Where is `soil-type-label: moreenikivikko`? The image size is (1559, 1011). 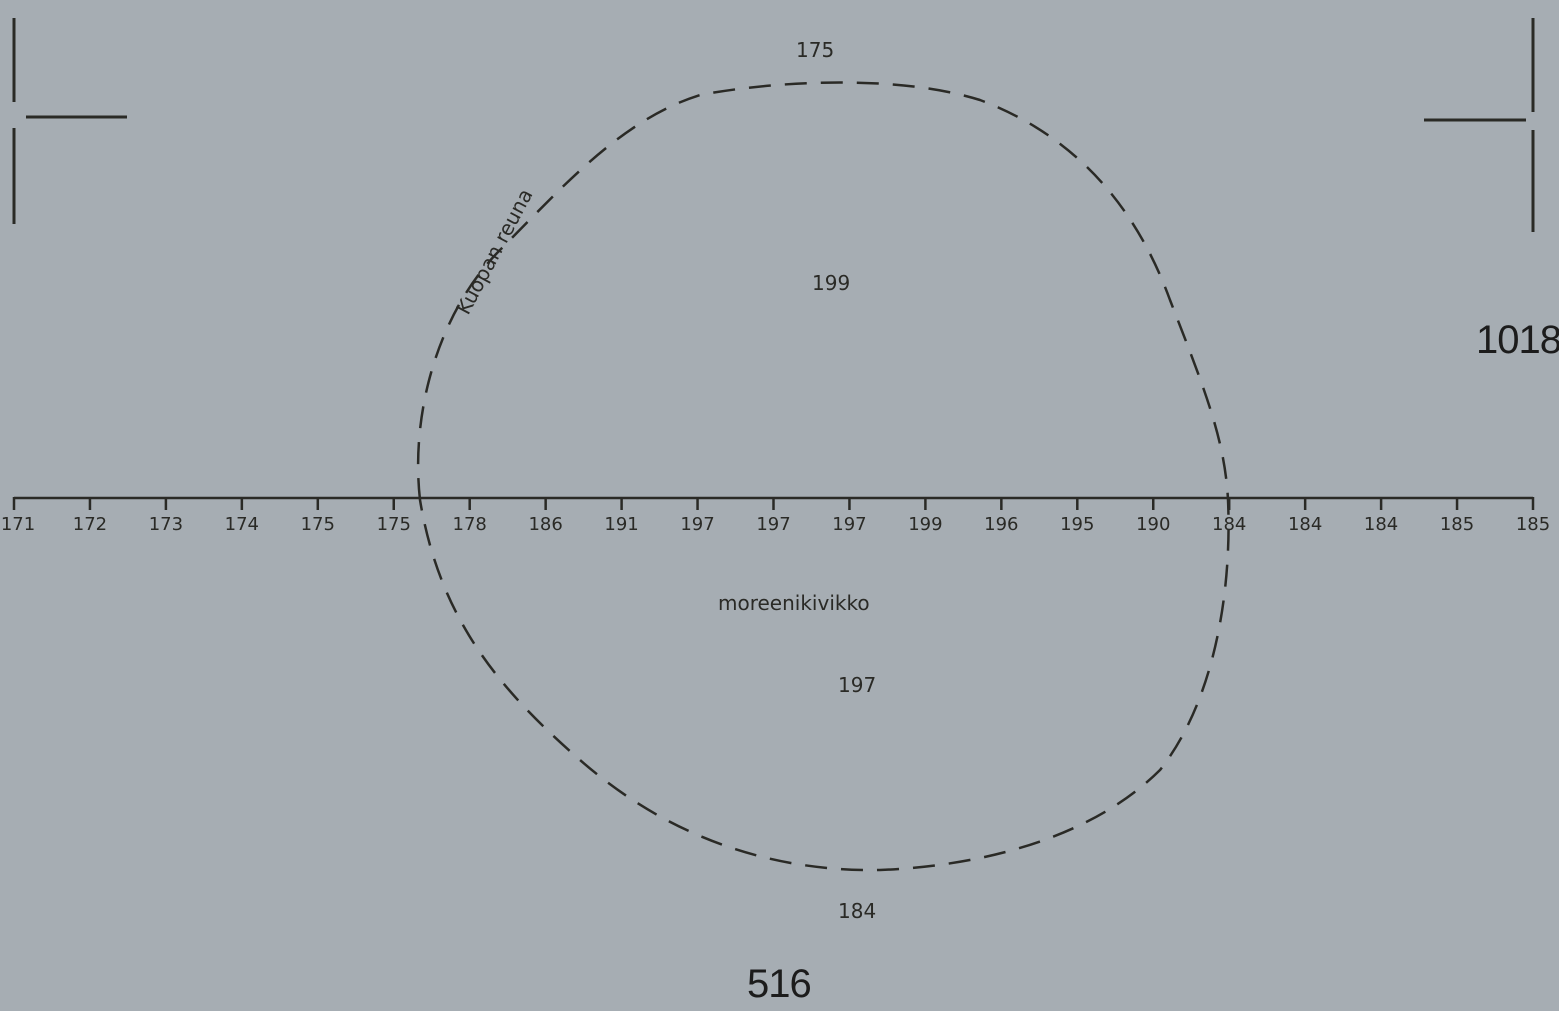 soil-type-label: moreenikivikko is located at coordinates (794, 603).